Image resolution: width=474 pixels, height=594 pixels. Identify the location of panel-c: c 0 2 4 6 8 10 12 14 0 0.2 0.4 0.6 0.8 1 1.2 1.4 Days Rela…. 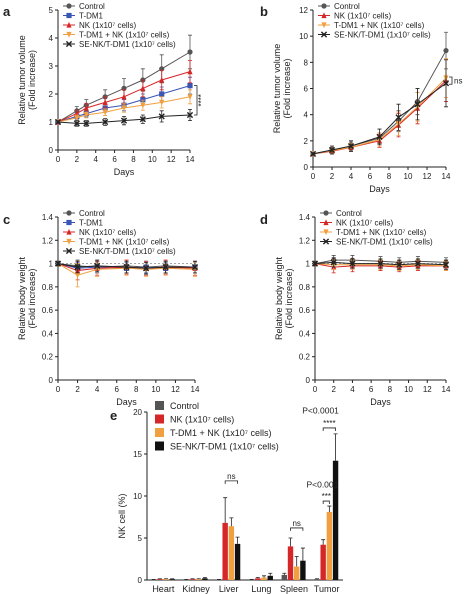
(101, 308).